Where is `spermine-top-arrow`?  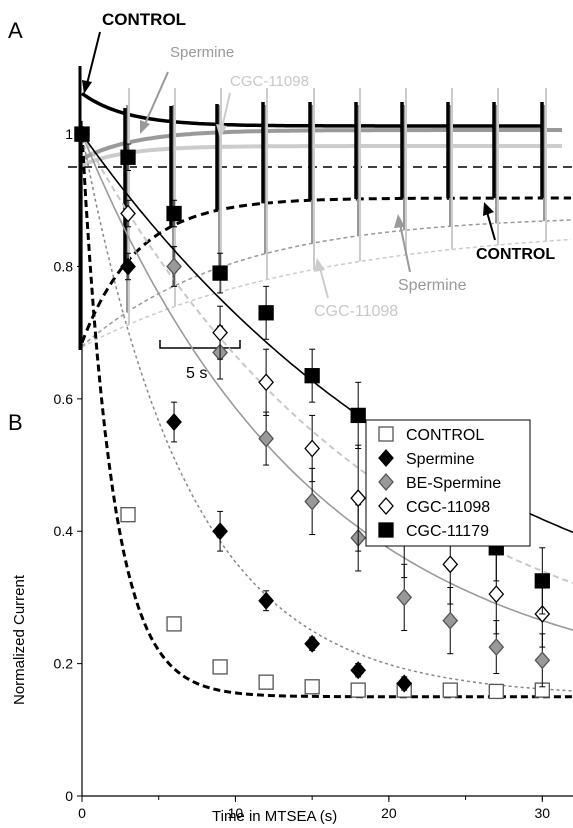 spermine-top-arrow is located at coordinates (154, 102).